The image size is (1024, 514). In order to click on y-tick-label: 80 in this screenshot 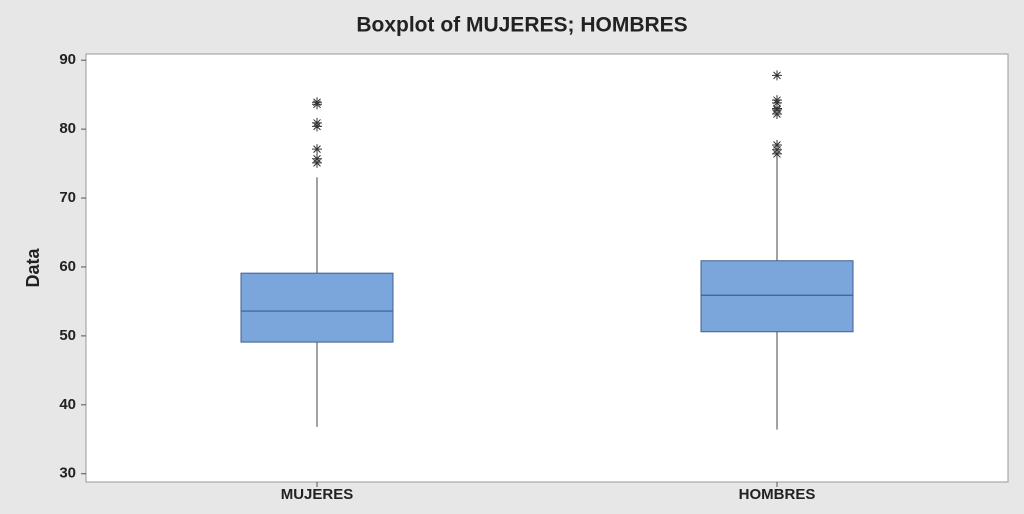, I will do `click(67, 128)`.